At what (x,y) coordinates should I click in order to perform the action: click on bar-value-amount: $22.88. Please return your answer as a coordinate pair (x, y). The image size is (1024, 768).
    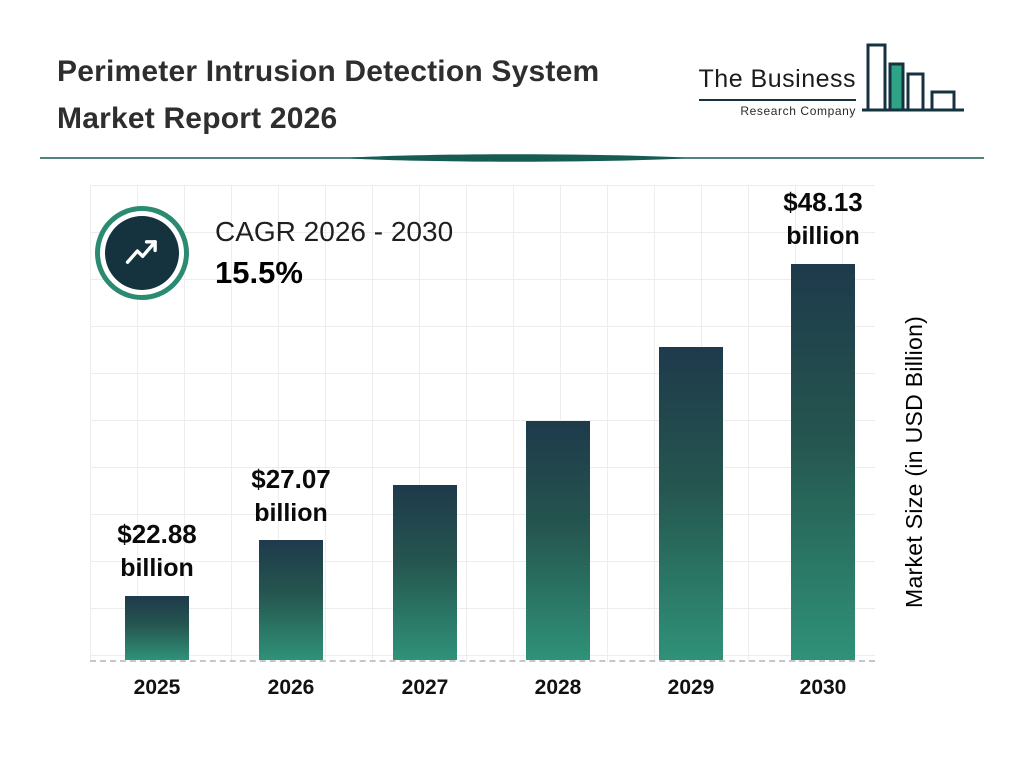
    Looking at the image, I should click on (157, 533).